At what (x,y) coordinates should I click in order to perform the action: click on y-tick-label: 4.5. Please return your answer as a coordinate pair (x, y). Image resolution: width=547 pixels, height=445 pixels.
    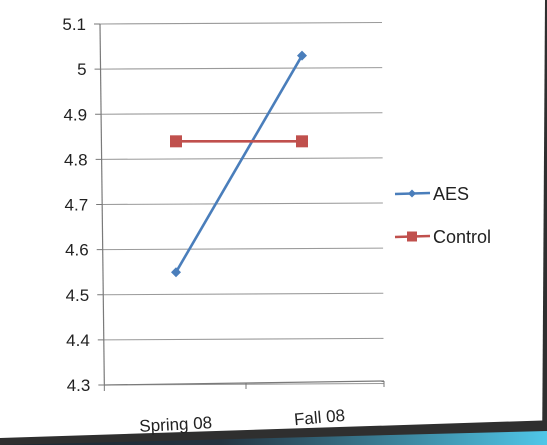
    Looking at the image, I should click on (78, 295).